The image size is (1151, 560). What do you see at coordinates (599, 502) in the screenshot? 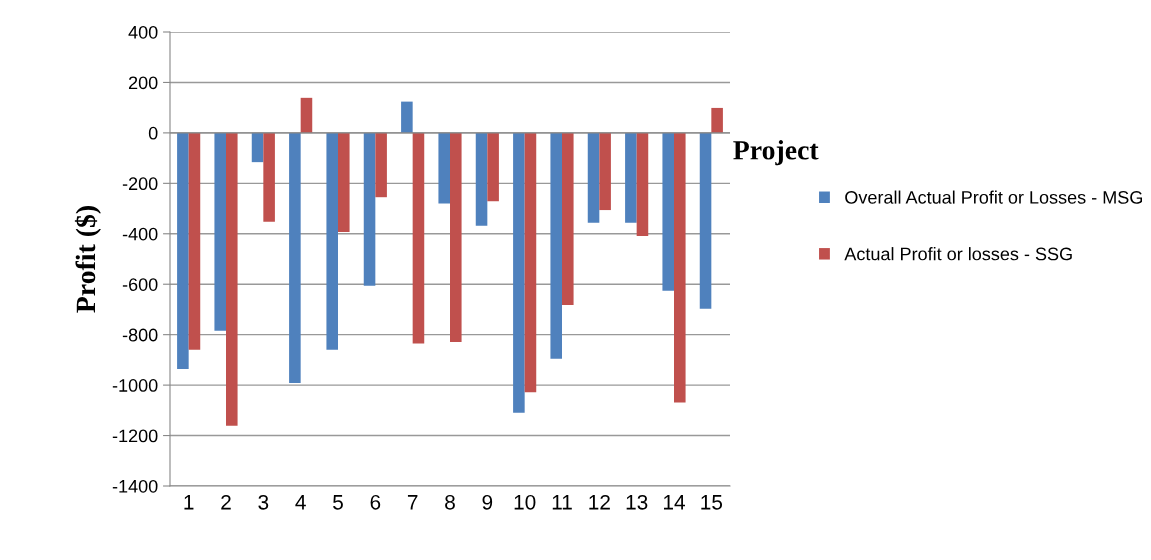
I see `x-tick-label: 12` at bounding box center [599, 502].